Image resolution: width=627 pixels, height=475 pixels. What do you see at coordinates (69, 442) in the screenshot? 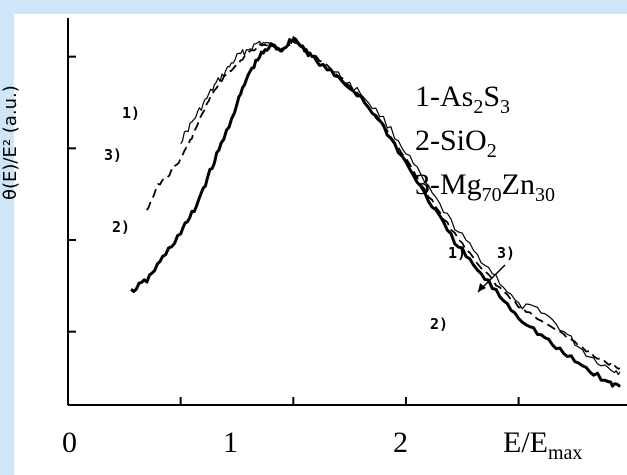
I see `x-tick-label-0: 0` at bounding box center [69, 442].